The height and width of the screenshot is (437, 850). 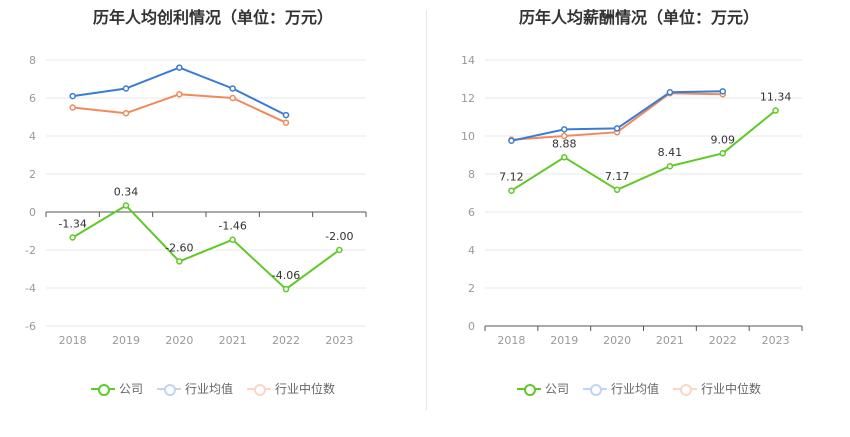 What do you see at coordinates (126, 192) in the screenshot?
I see `data-label: 0.34` at bounding box center [126, 192].